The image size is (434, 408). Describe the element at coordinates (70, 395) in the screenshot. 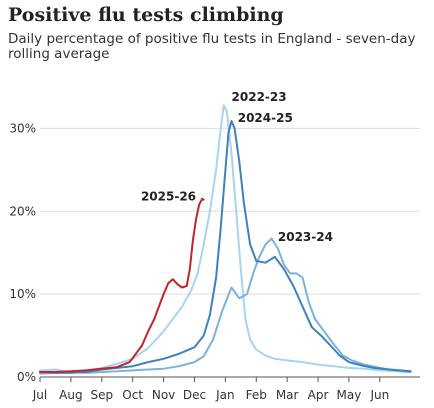

I see `x-tick-label: Aug` at that location.